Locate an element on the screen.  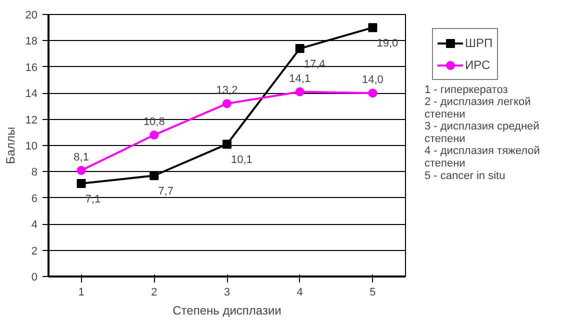
text: 4 - дисплазия тяжелой степени is located at coordinates (482, 157).